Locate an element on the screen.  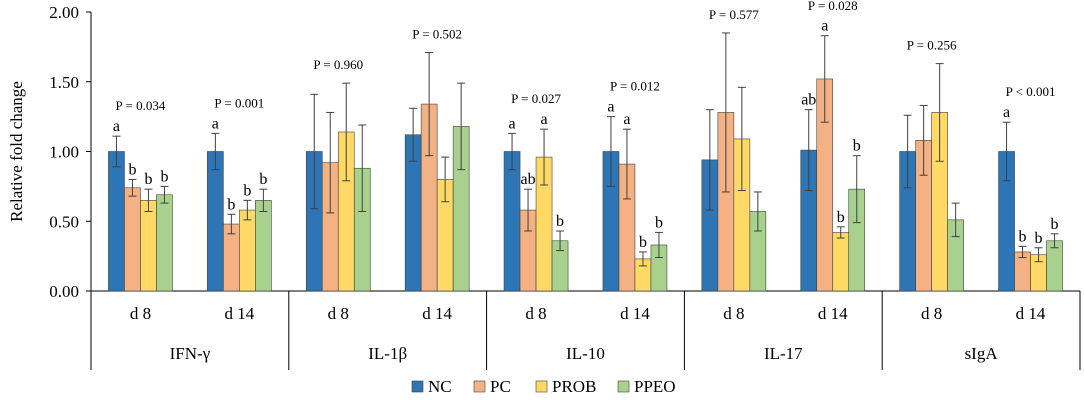
y-tick-label: 1.00 is located at coordinates (64, 152).